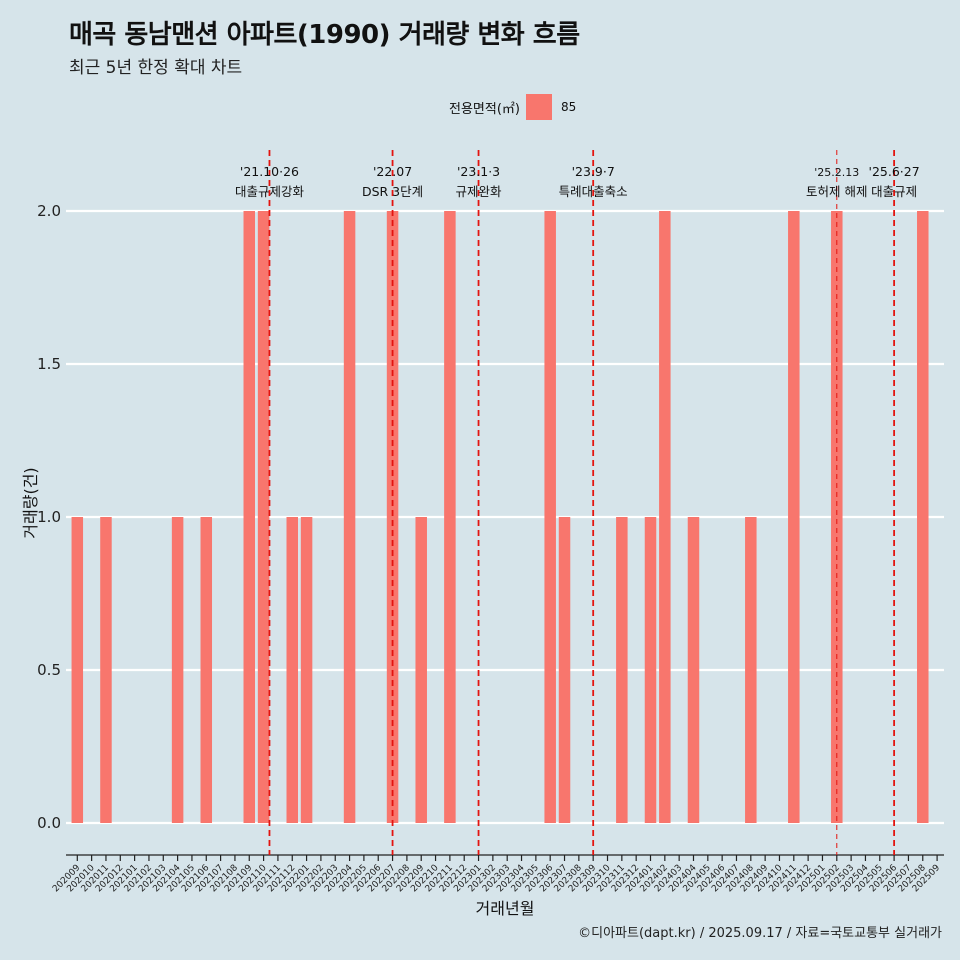 The width and height of the screenshot is (960, 960). What do you see at coordinates (479, 191) in the screenshot?
I see `event-name-label: 규제완화` at bounding box center [479, 191].